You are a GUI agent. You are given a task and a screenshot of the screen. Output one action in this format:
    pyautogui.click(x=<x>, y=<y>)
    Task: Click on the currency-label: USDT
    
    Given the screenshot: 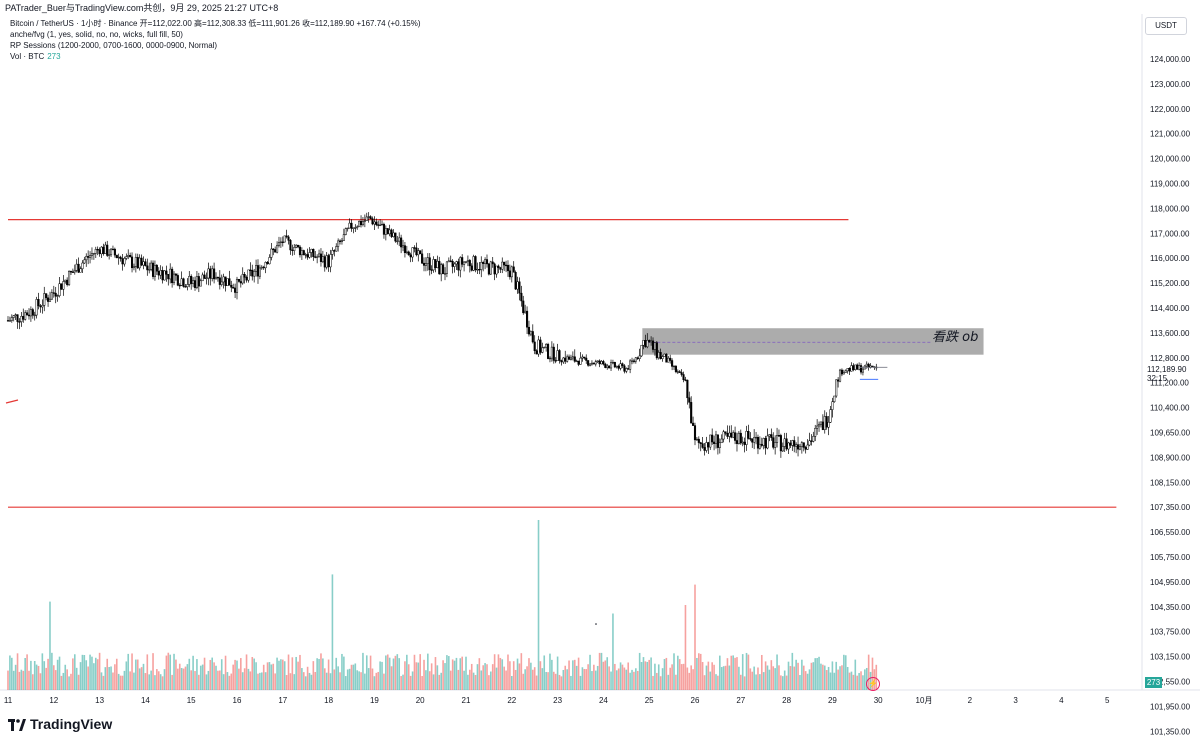 What is the action you would take?
    pyautogui.click(x=1166, y=26)
    